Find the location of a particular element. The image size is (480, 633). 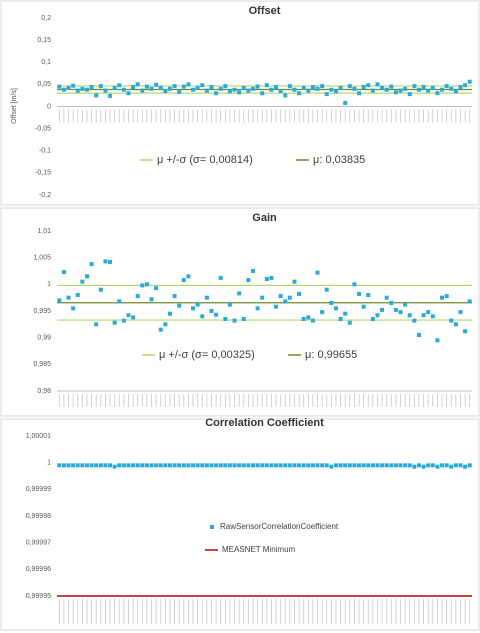

y-tick-label: -0,05 is located at coordinates (43, 128).